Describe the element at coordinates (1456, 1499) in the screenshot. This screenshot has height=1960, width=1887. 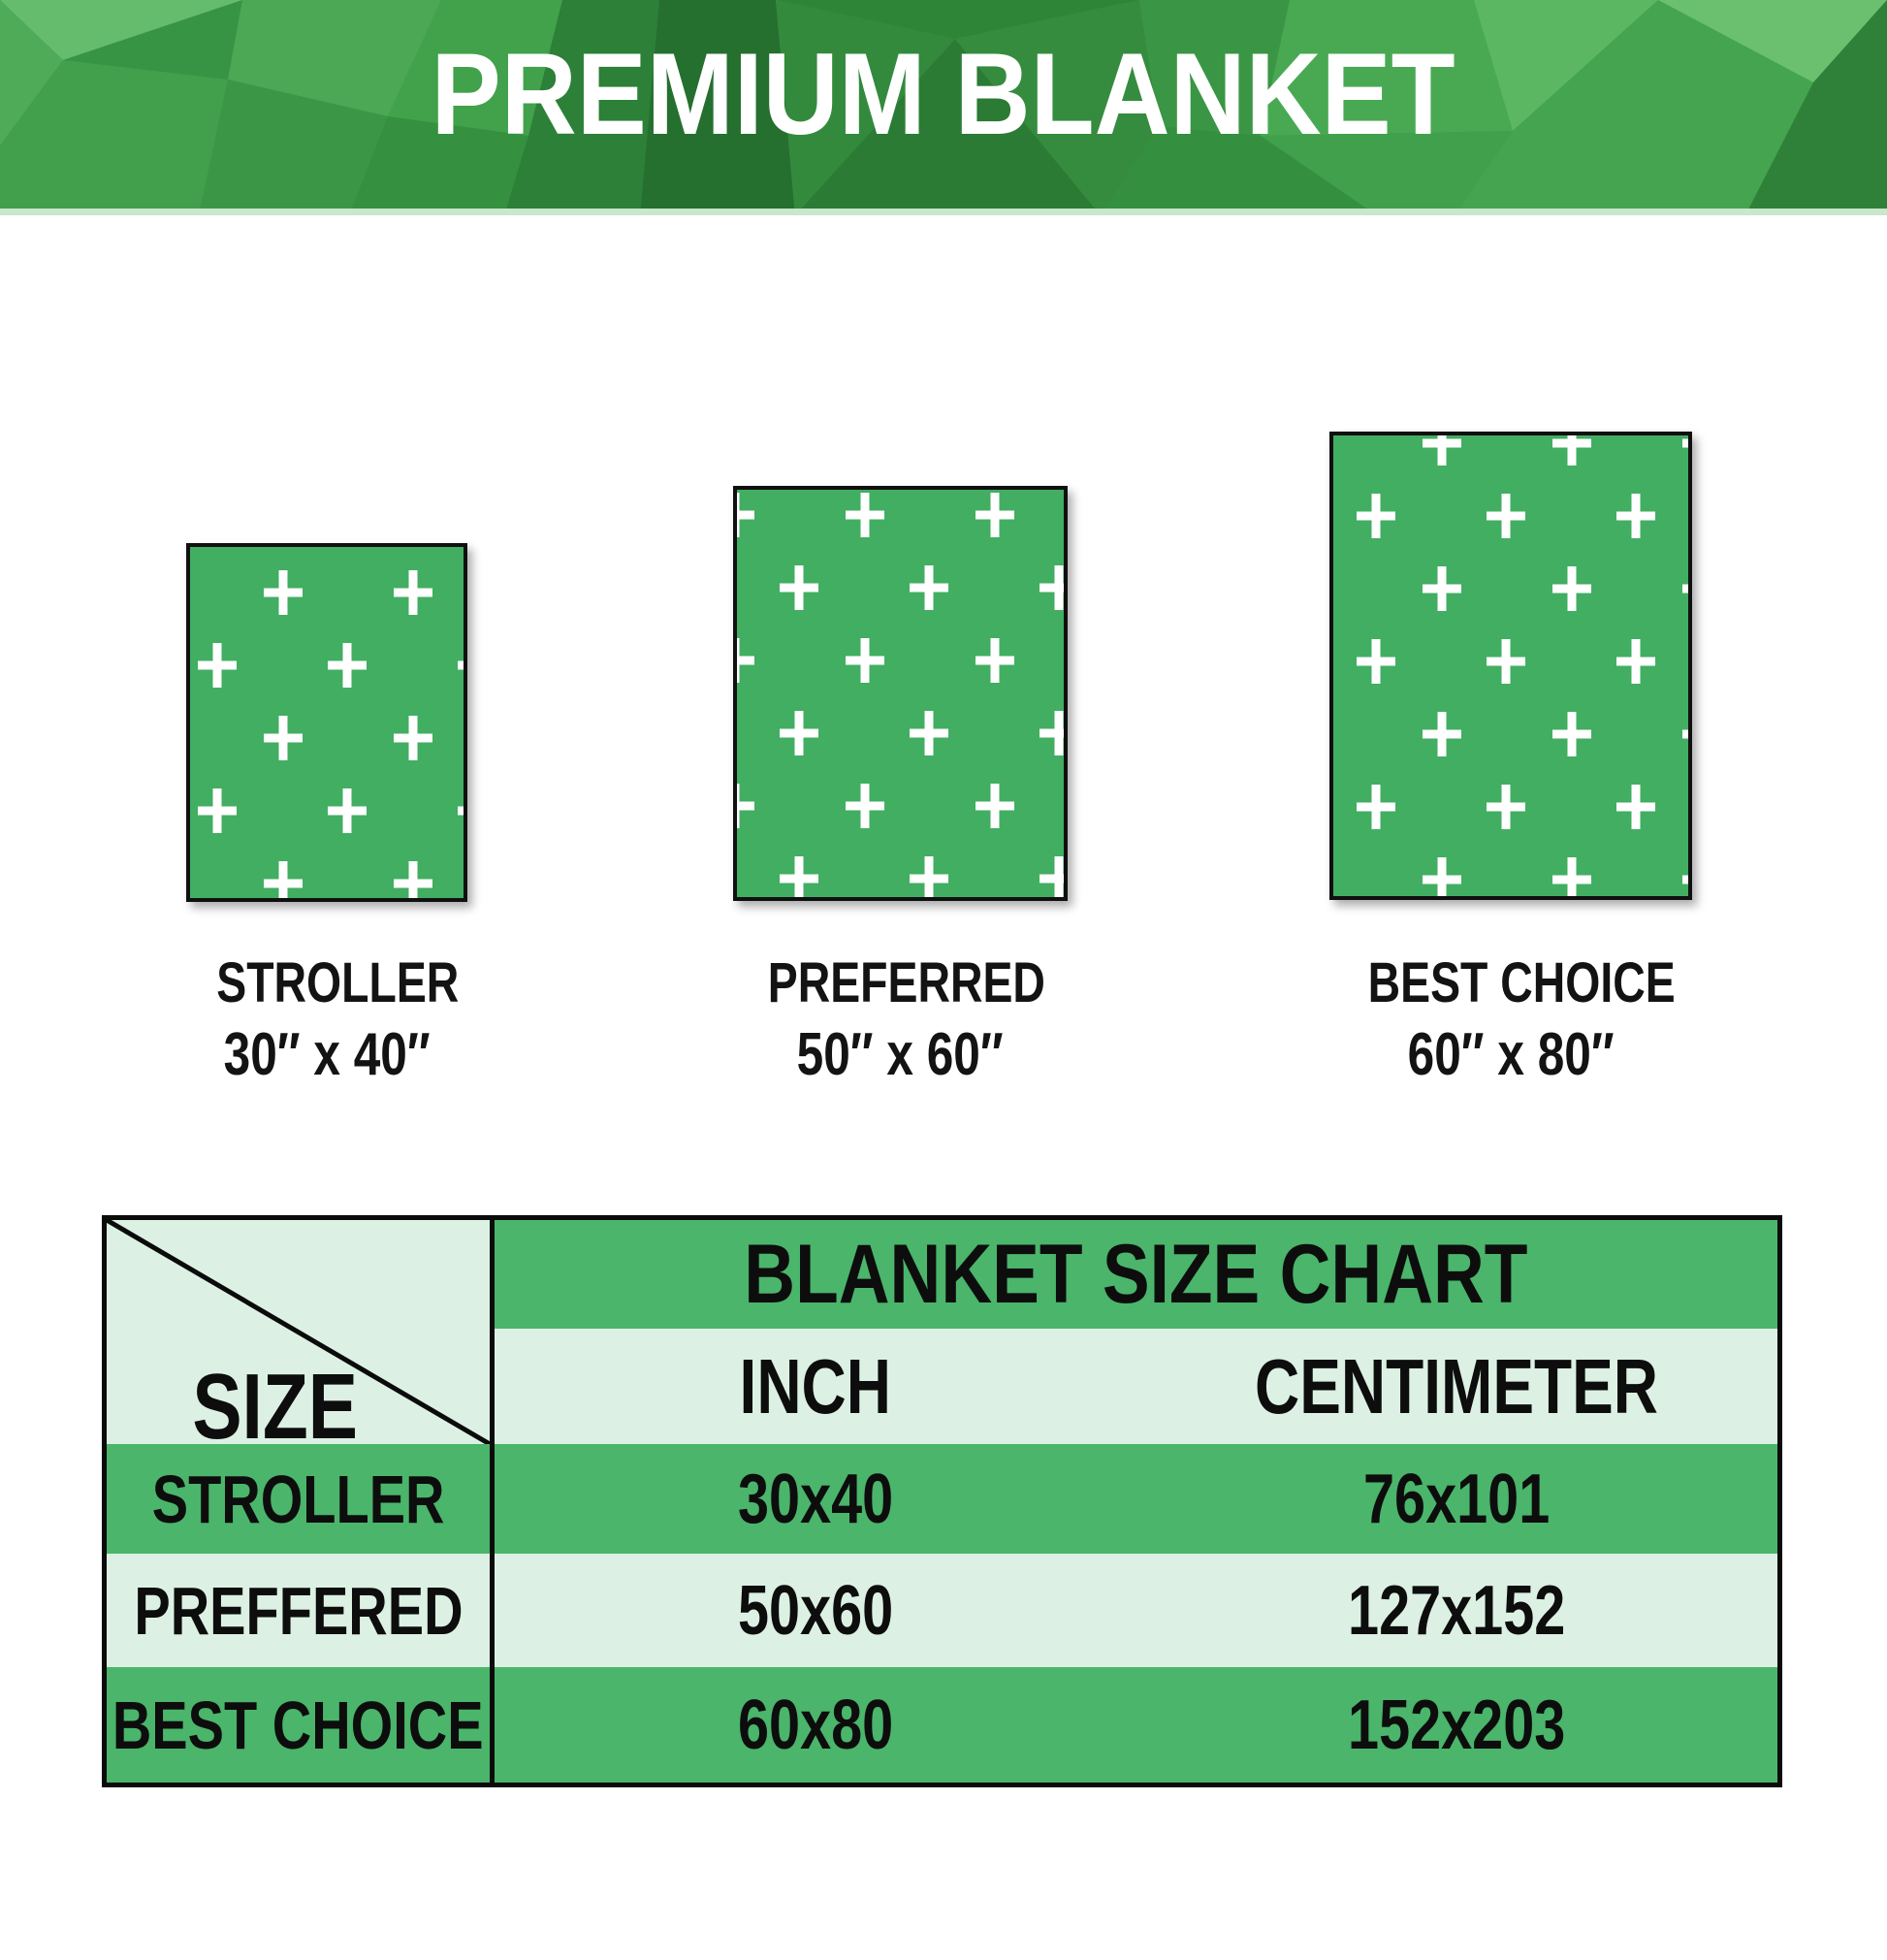
I see `cm-value-stroller: 76x101` at that location.